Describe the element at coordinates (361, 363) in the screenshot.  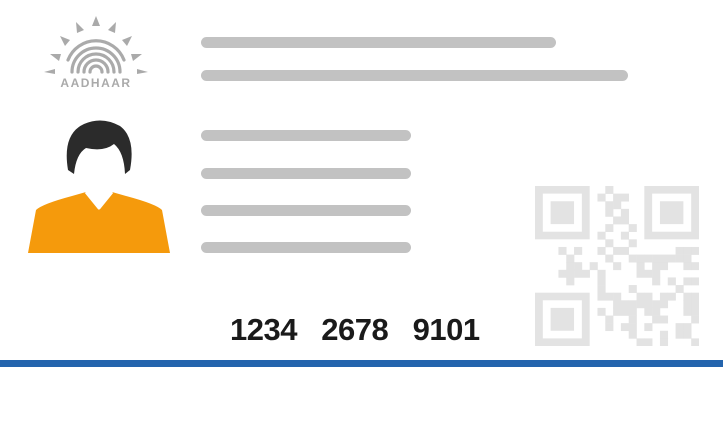
I see `accent-rule` at that location.